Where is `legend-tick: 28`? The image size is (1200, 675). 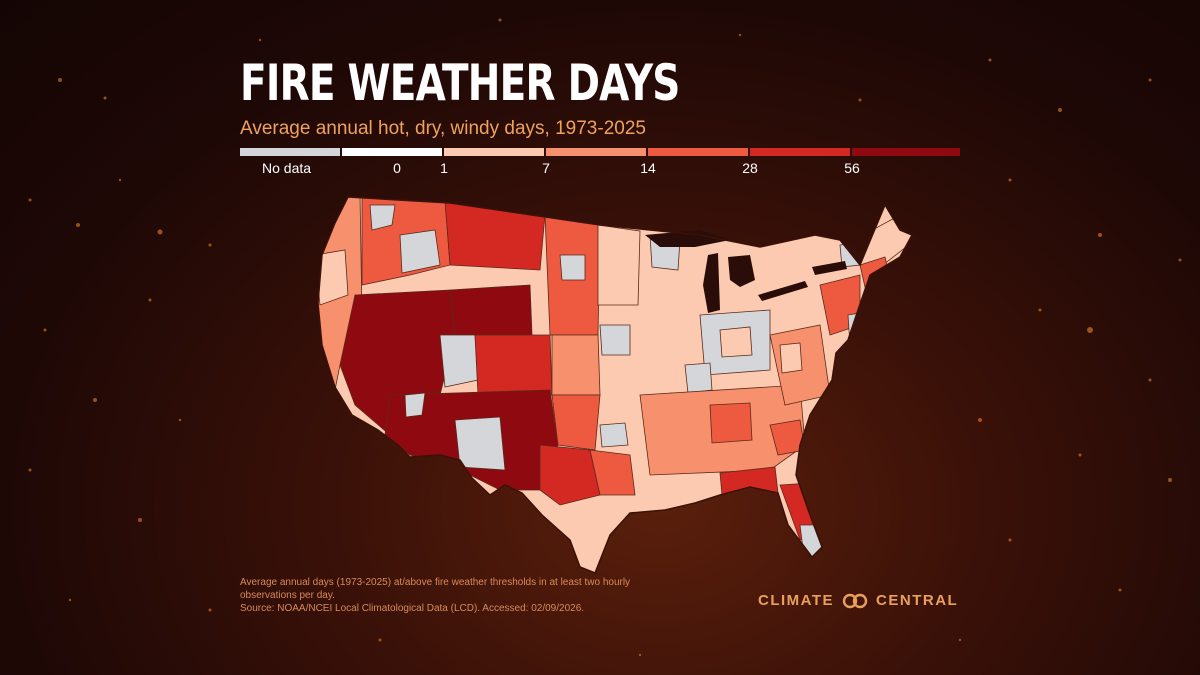 legend-tick: 28 is located at coordinates (750, 168).